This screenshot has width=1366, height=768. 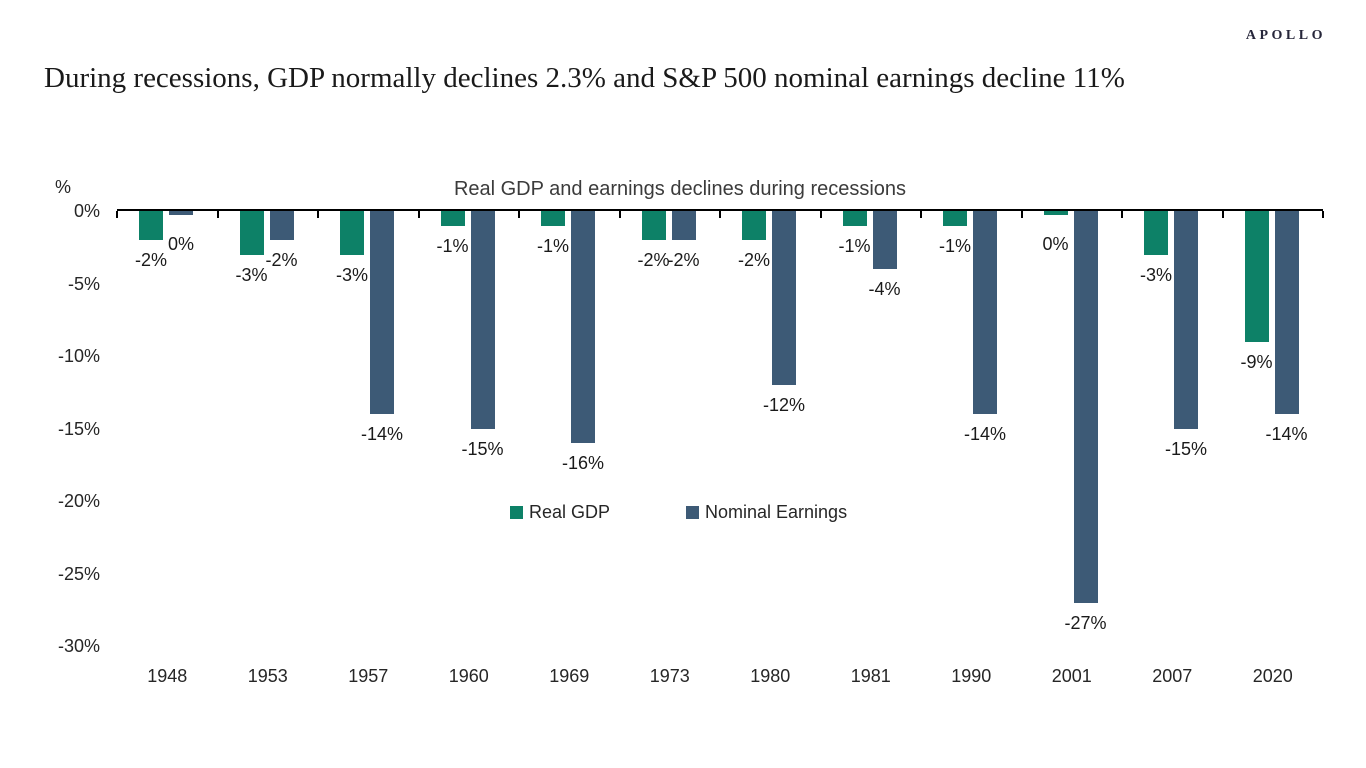 What do you see at coordinates (683, 225) in the screenshot?
I see `bar-nominal-earnings-1973` at bounding box center [683, 225].